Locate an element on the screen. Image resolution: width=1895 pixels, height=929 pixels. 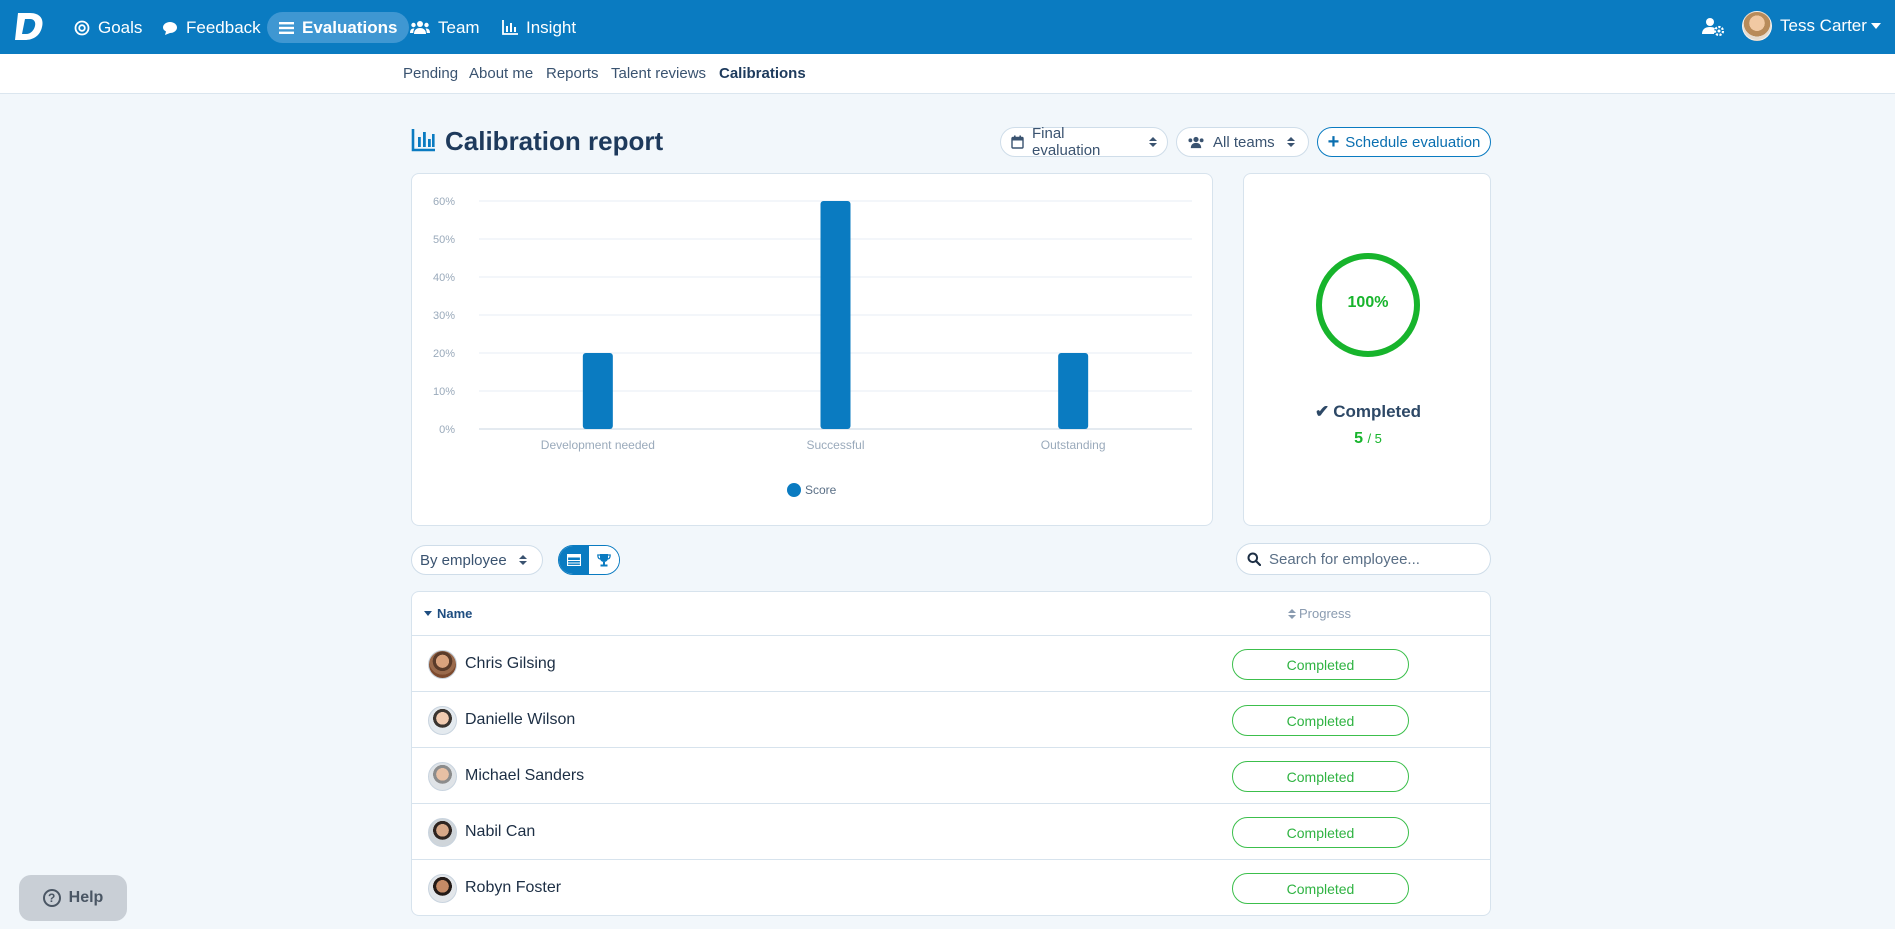
x-tick-label: Outstanding is located at coordinates (1073, 445).